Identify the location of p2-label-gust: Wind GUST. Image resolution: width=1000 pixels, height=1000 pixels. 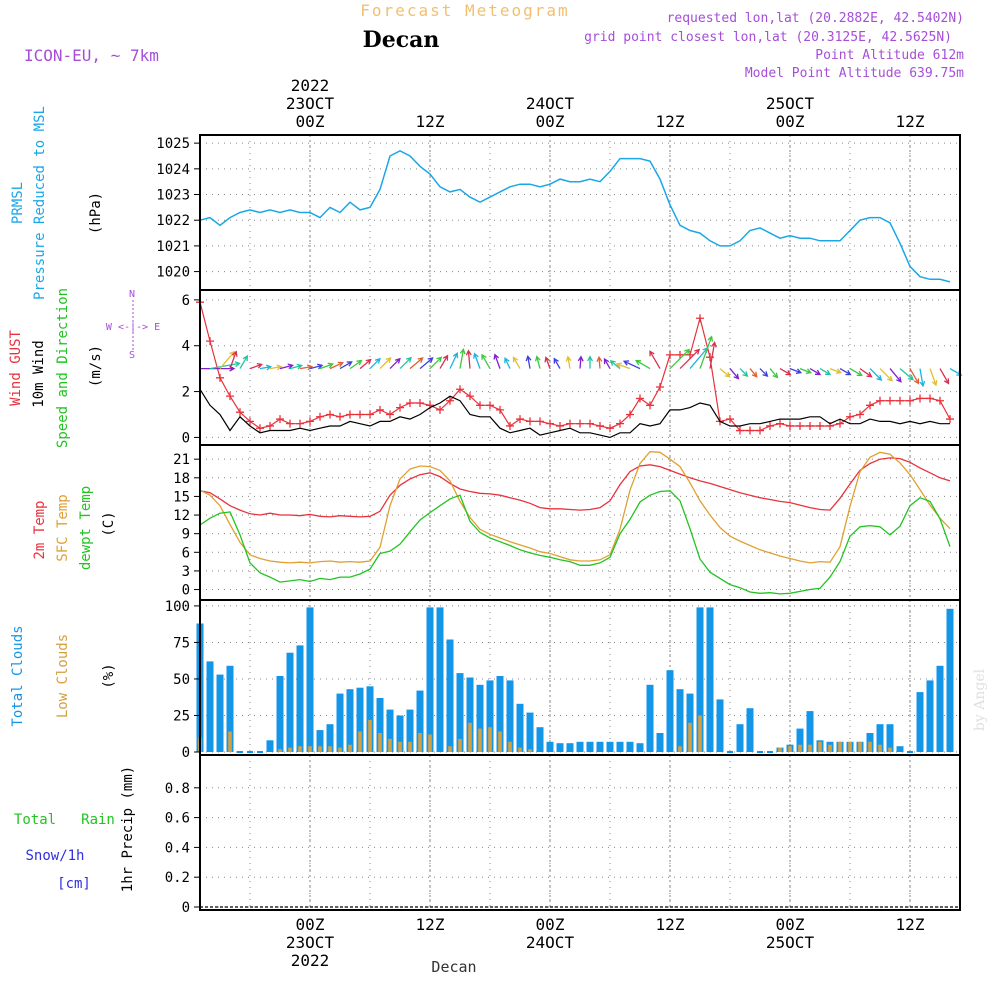
(16, 368).